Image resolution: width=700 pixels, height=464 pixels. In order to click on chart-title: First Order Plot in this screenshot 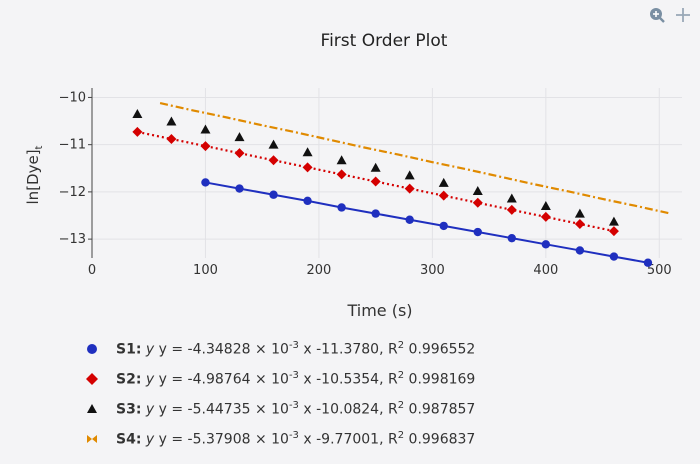, I will do `click(384, 41)`.